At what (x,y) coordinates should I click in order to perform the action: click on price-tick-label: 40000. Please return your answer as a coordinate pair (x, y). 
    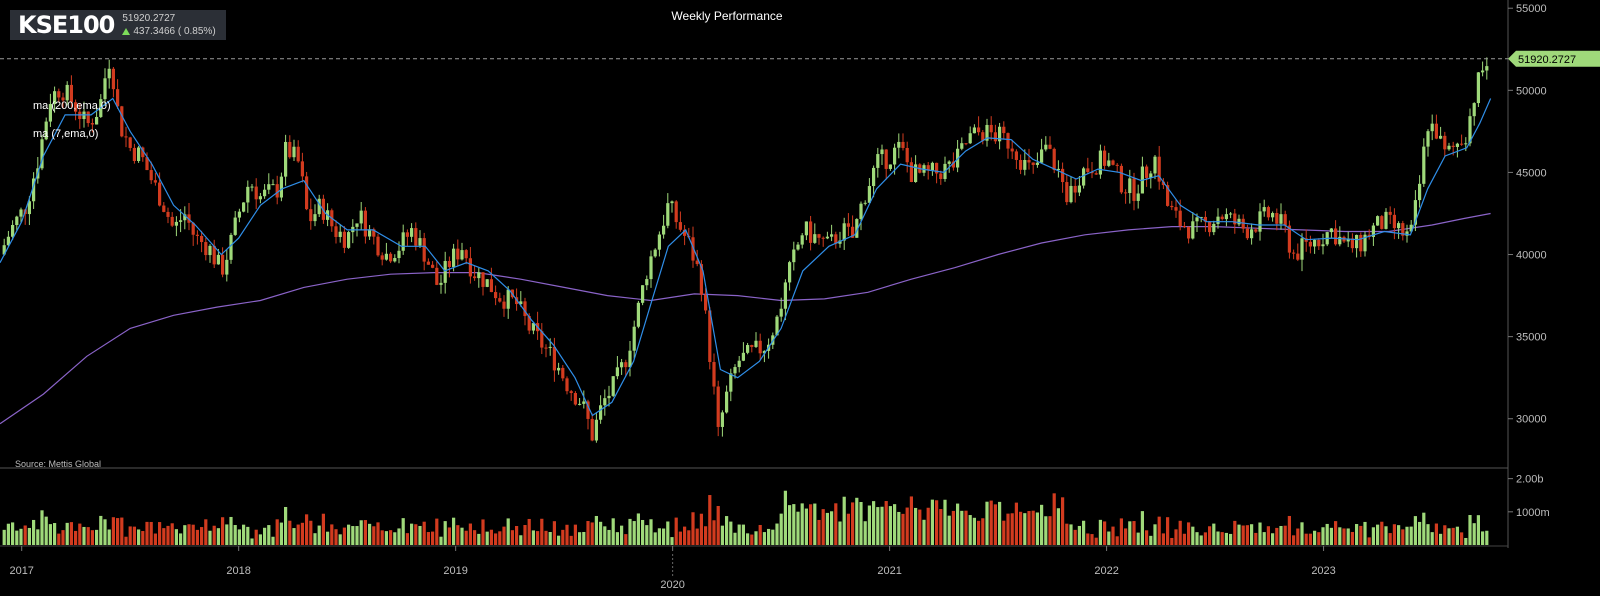
    Looking at the image, I should click on (1531, 256).